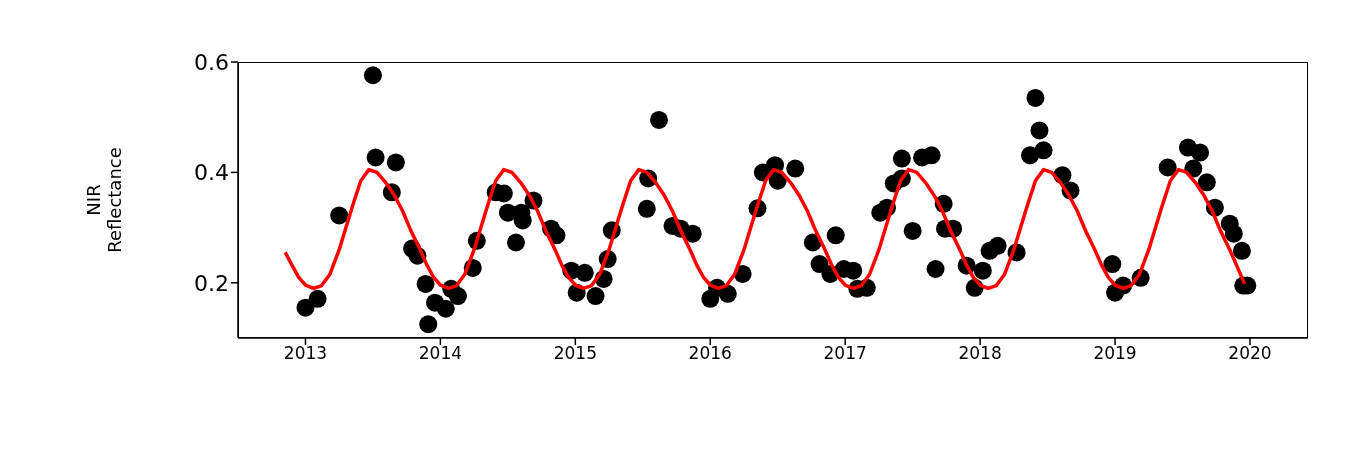  Describe the element at coordinates (980, 353) in the screenshot. I see `x-tick-label: 2018` at that location.